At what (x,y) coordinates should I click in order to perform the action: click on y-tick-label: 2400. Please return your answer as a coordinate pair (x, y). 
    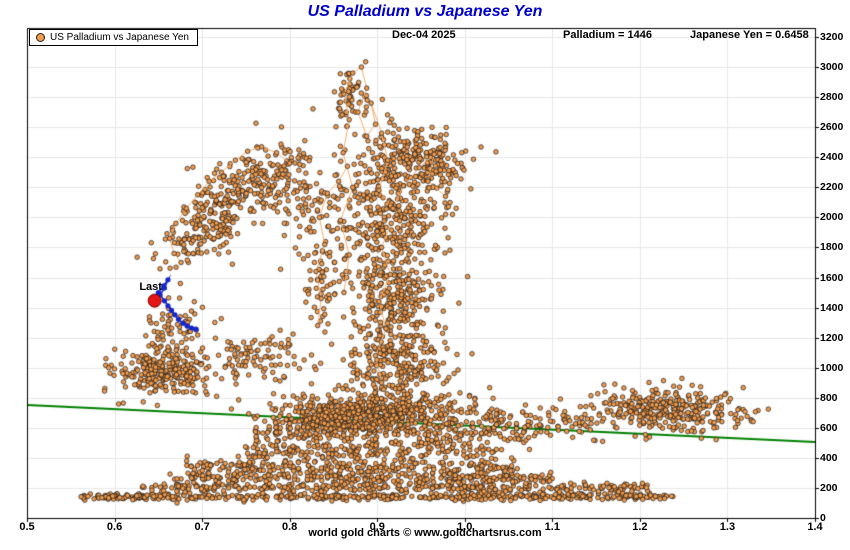
    Looking at the image, I should click on (832, 157).